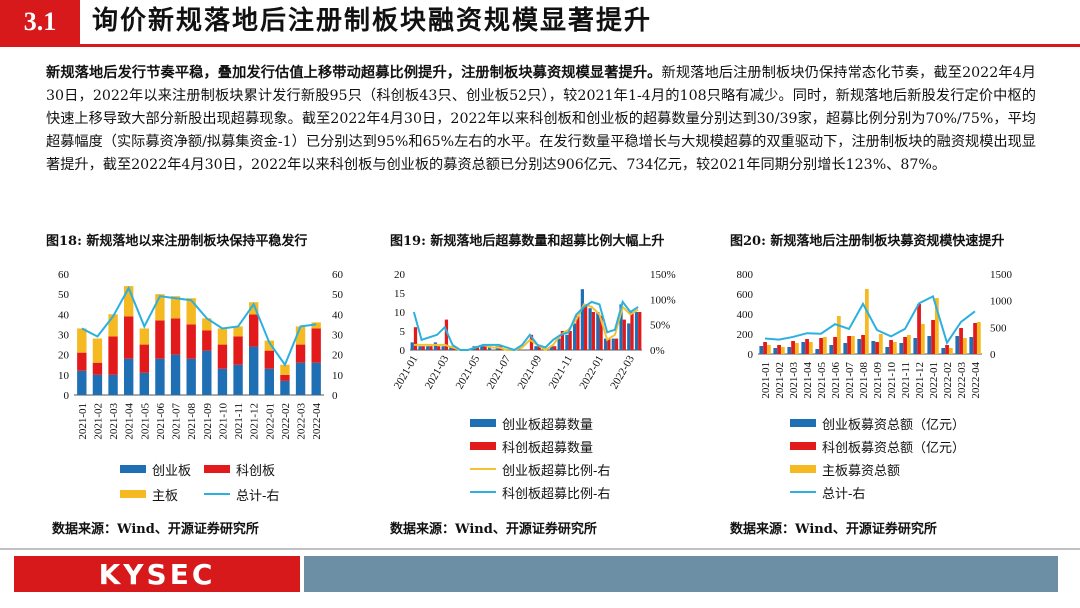 This screenshot has width=1080, height=608. Describe the element at coordinates (155, 469) in the screenshot. I see `legend-item: 创业板` at that location.